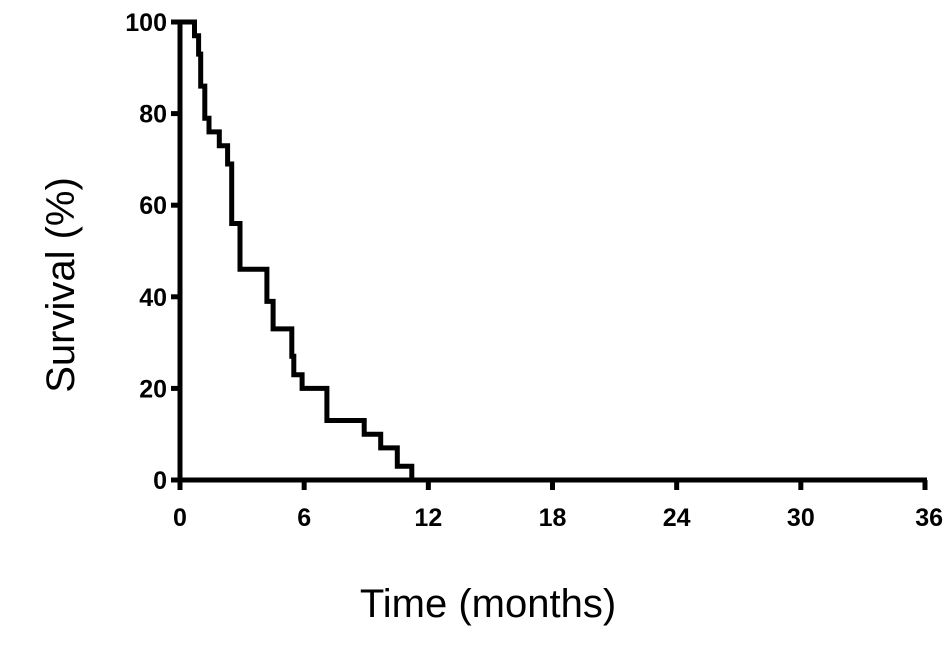 Image resolution: width=945 pixels, height=651 pixels. I want to click on y-tick-label: 60, so click(153, 206).